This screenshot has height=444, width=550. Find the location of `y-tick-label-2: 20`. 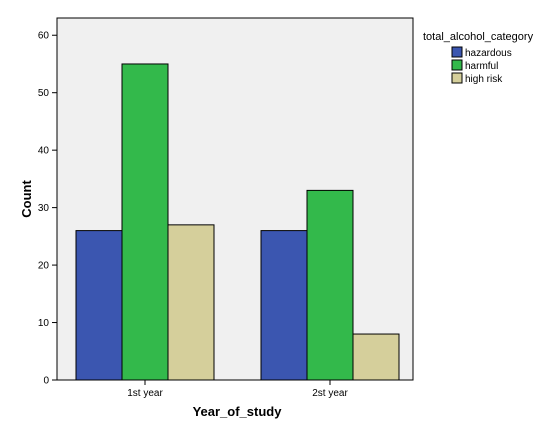

y-tick-label-2: 20 is located at coordinates (44, 266).